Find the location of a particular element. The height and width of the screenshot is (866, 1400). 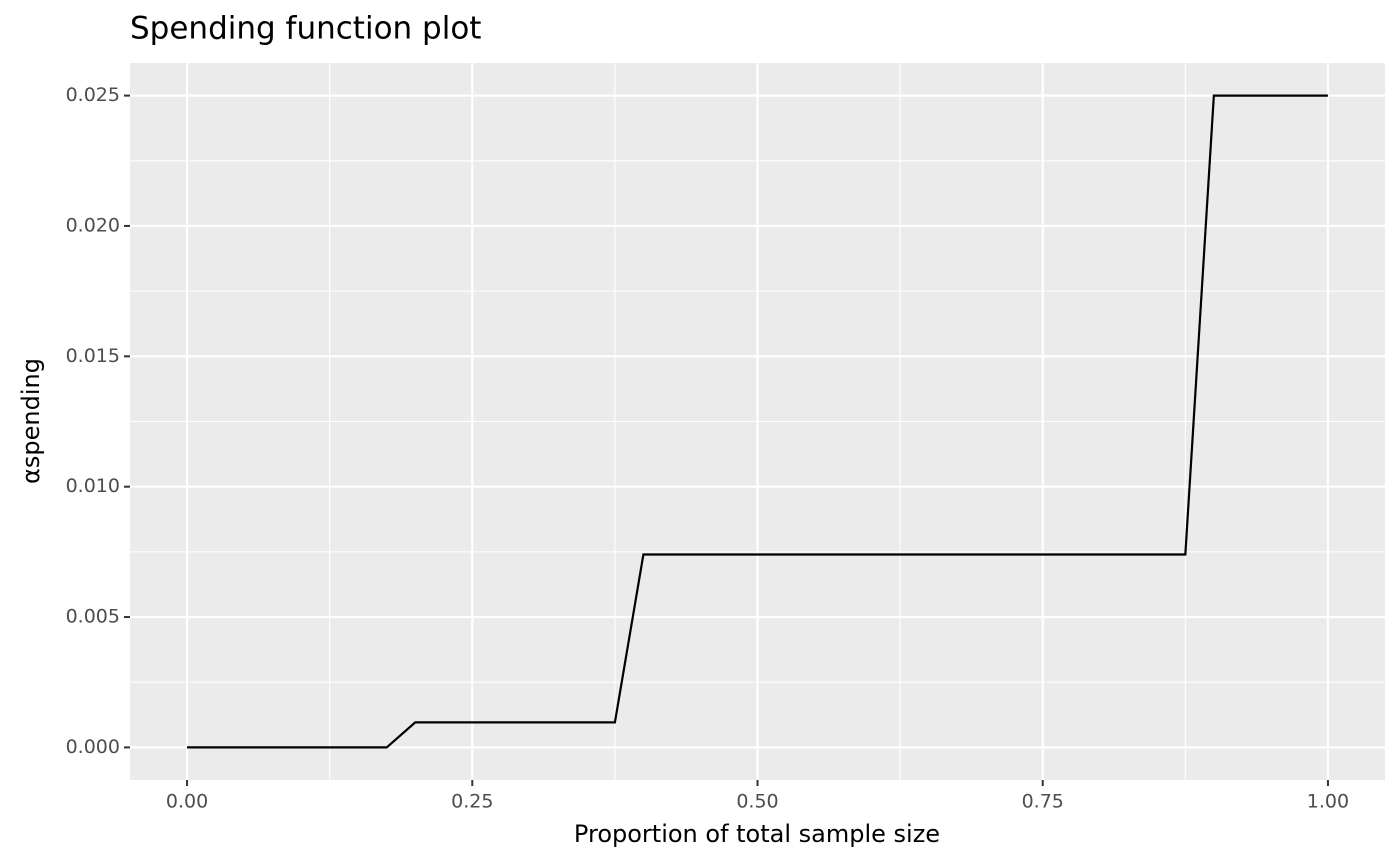

x-axis-title: Proportion of total sample size is located at coordinates (757, 834).